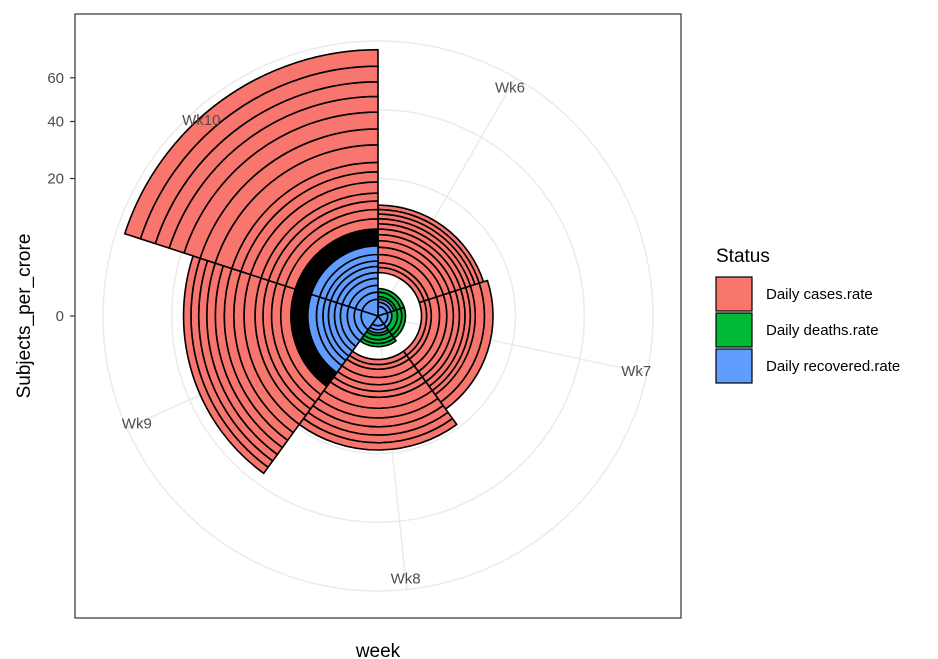  What do you see at coordinates (61, 197) in the screenshot?
I see `y-axis-ticks: 0 20 40 60` at bounding box center [61, 197].